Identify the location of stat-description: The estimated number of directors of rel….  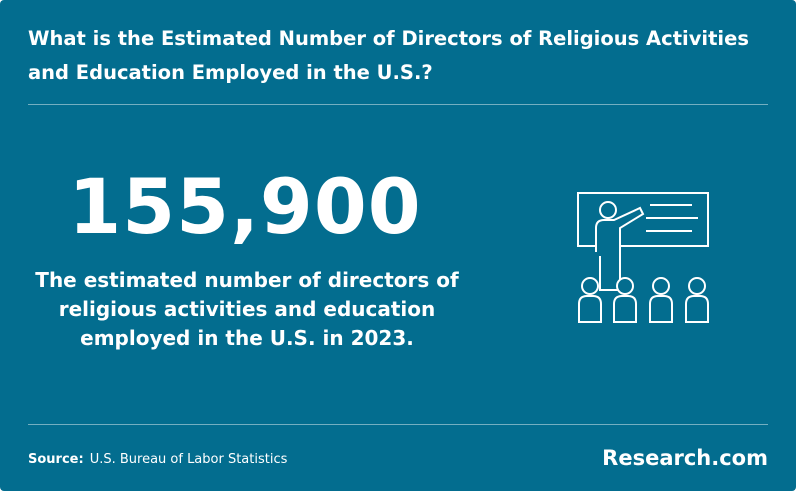
(247, 309).